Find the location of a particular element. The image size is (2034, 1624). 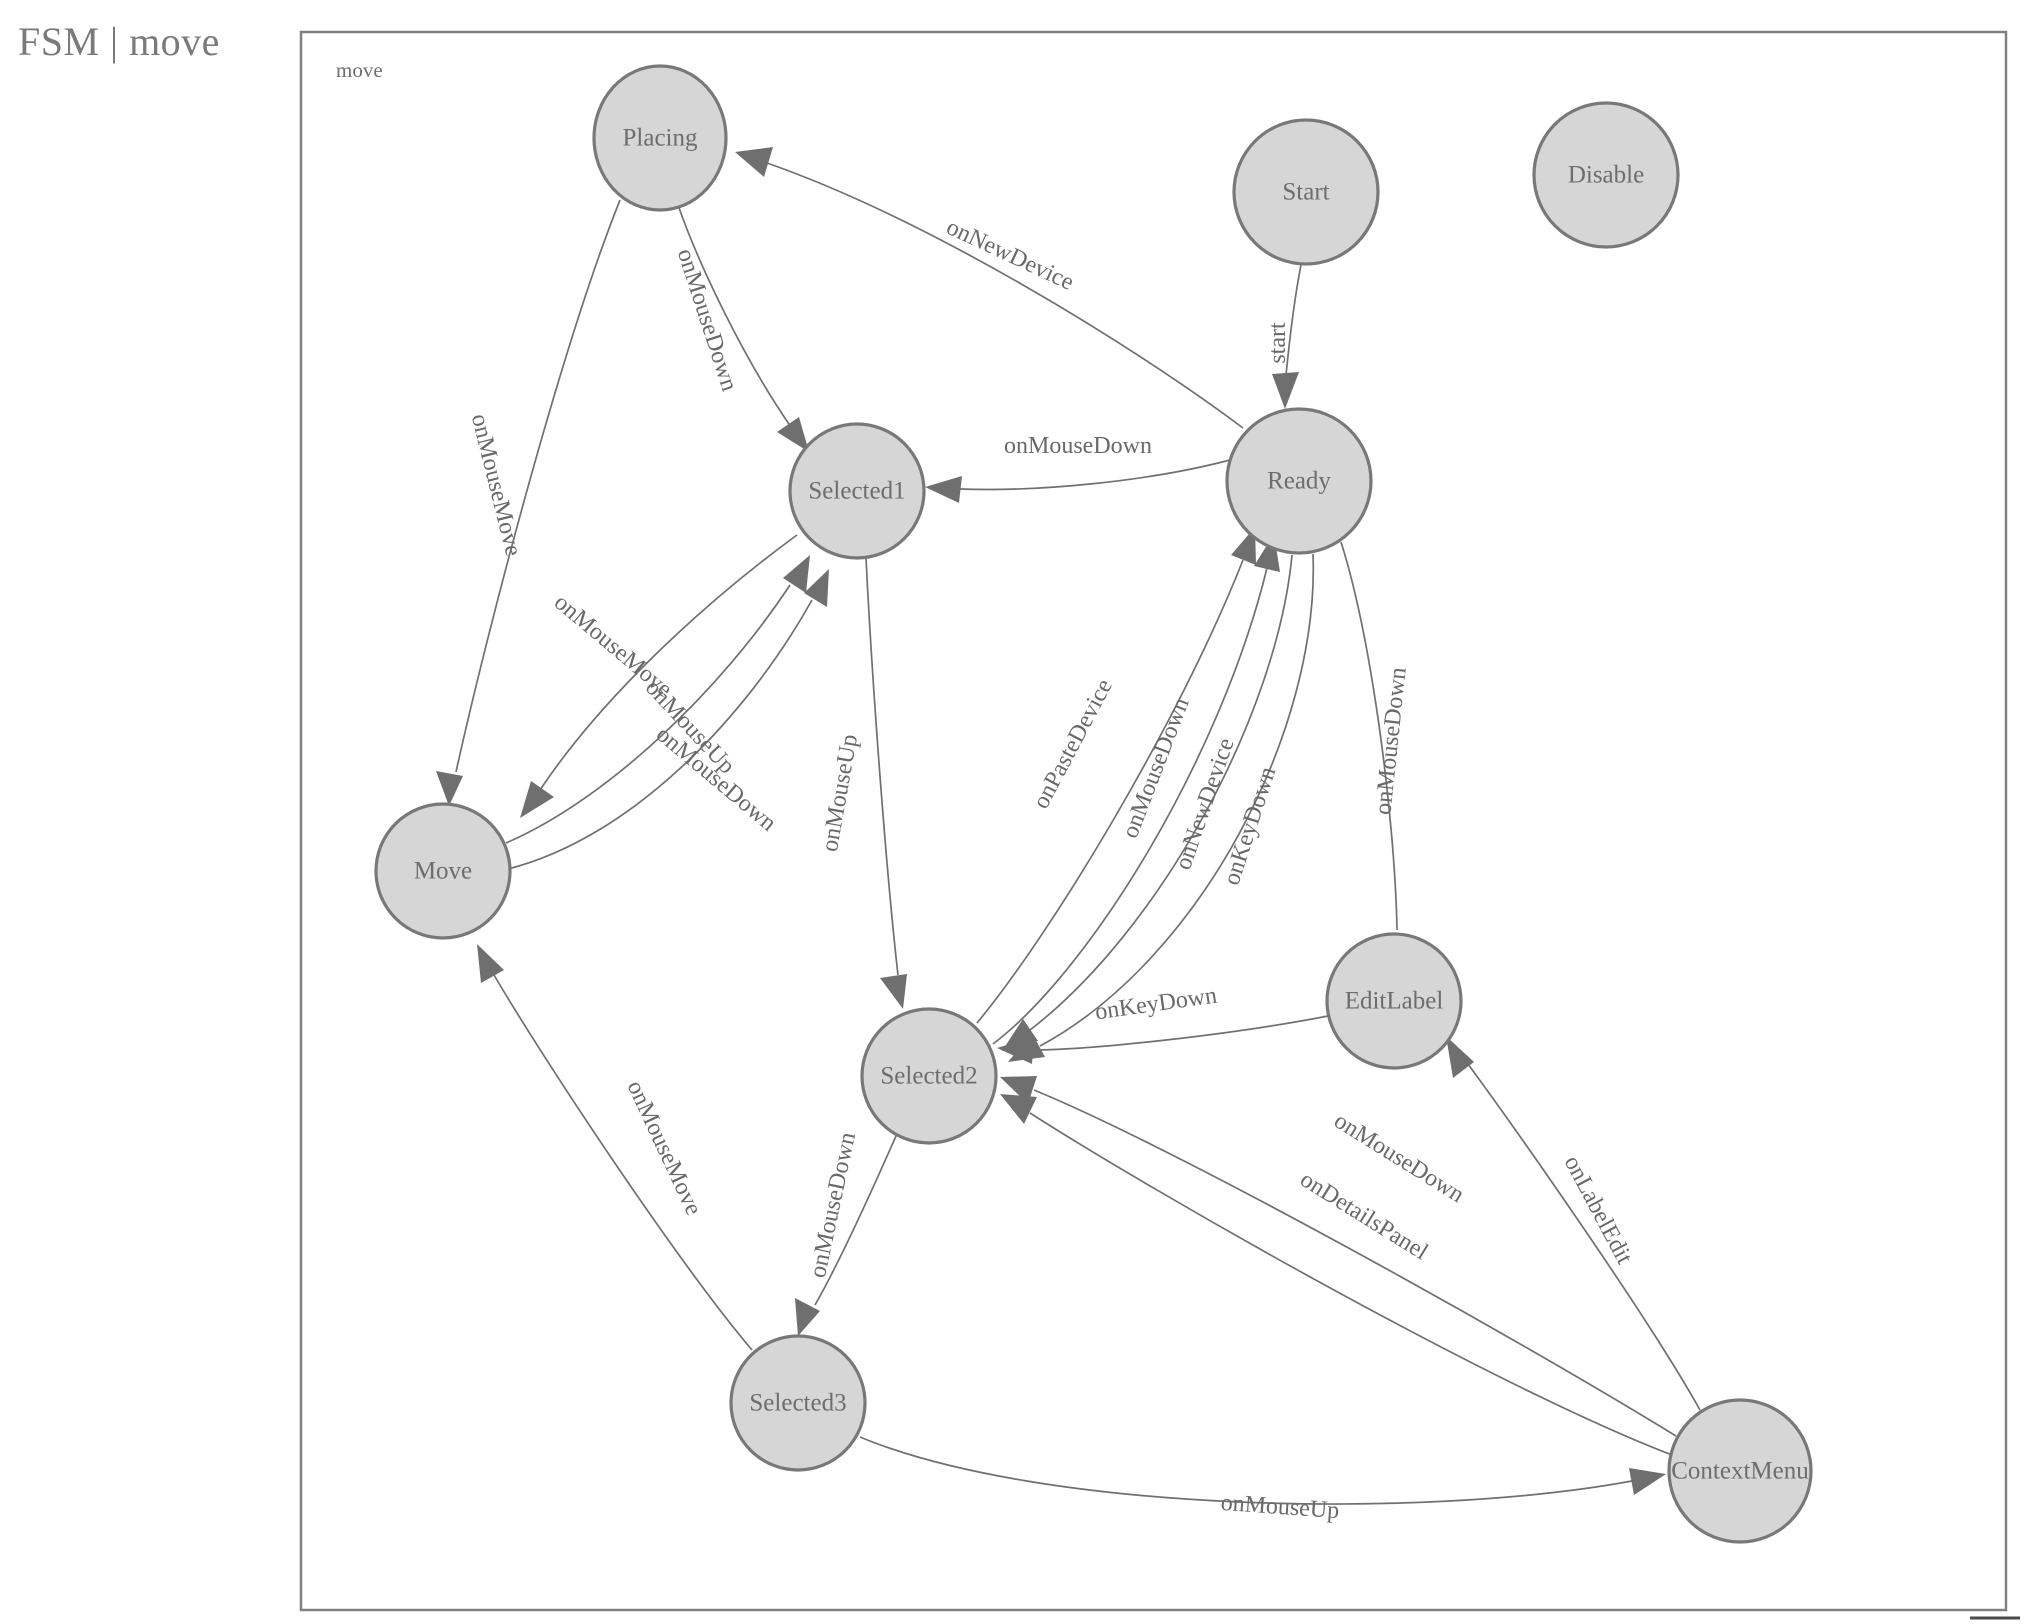

state-node-label: Ready is located at coordinates (1299, 481).